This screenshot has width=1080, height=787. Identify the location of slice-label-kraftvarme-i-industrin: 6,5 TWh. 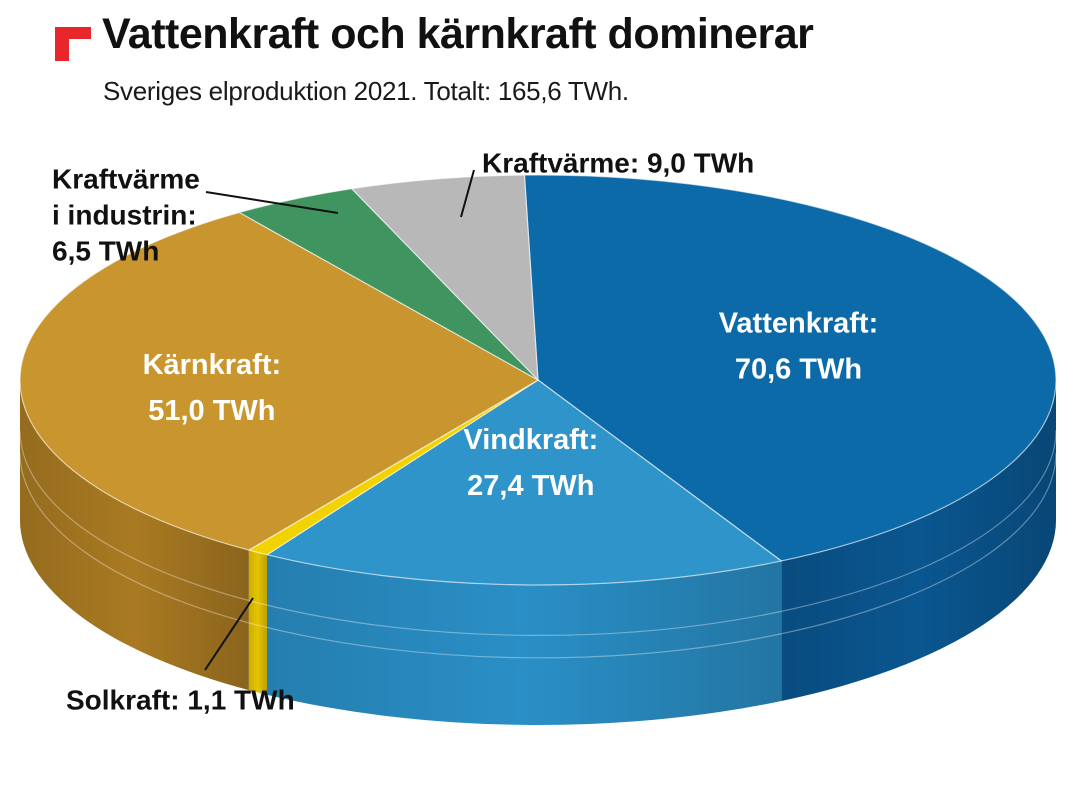
(105, 250).